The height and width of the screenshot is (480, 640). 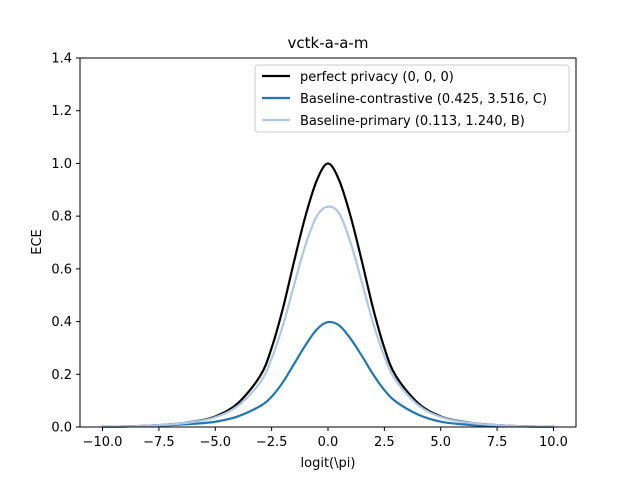 I want to click on x-tick-label: 7.5, so click(x=497, y=442).